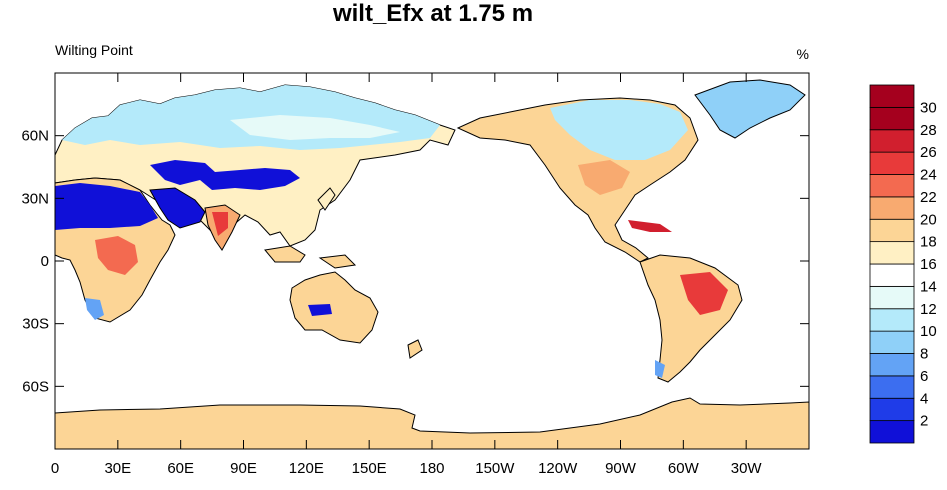 The width and height of the screenshot is (947, 490). I want to click on japan, so click(326, 199).